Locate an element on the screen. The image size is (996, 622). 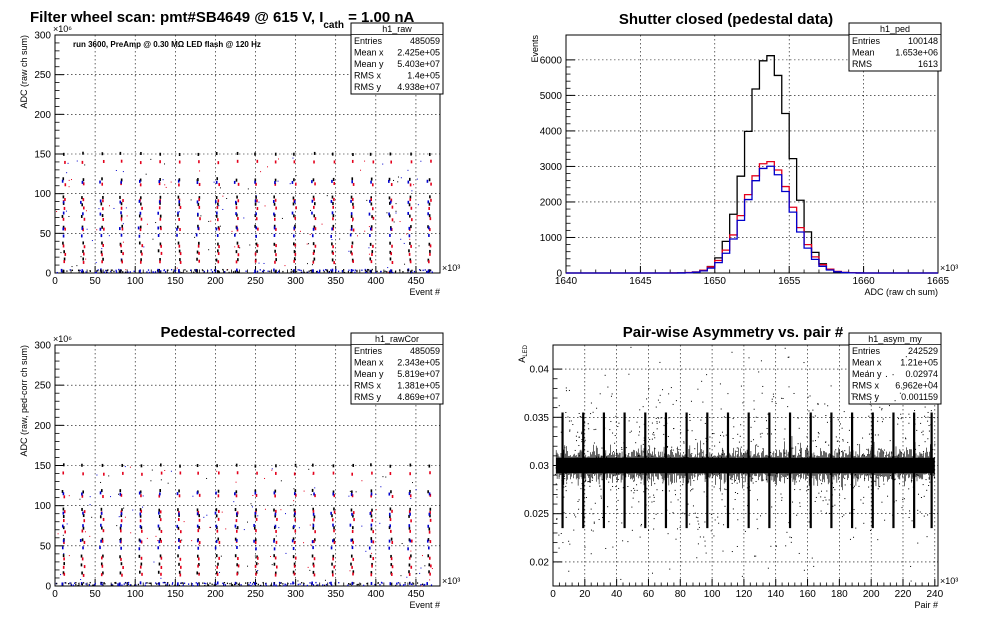
stats-label: Mean x is located at coordinates (369, 53).